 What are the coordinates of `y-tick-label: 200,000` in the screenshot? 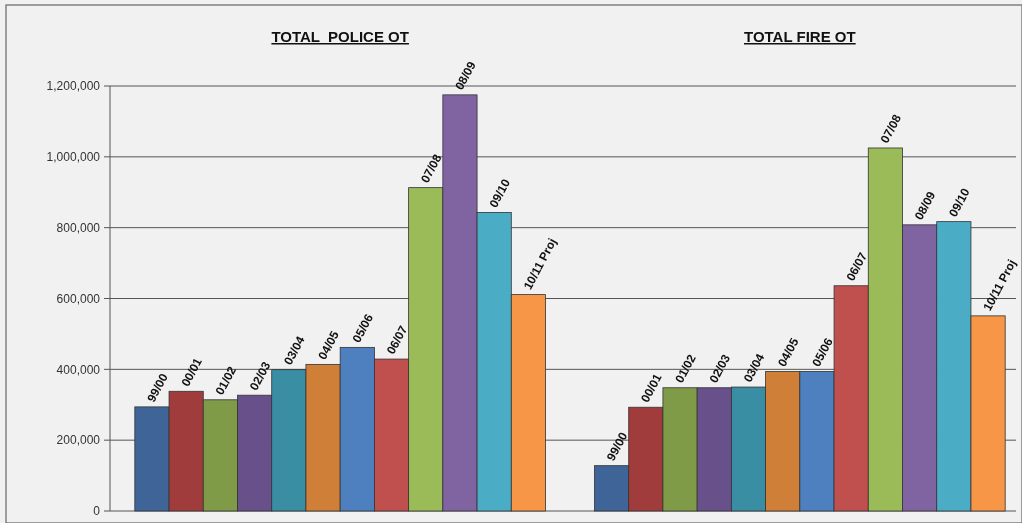 It's located at (78, 440).